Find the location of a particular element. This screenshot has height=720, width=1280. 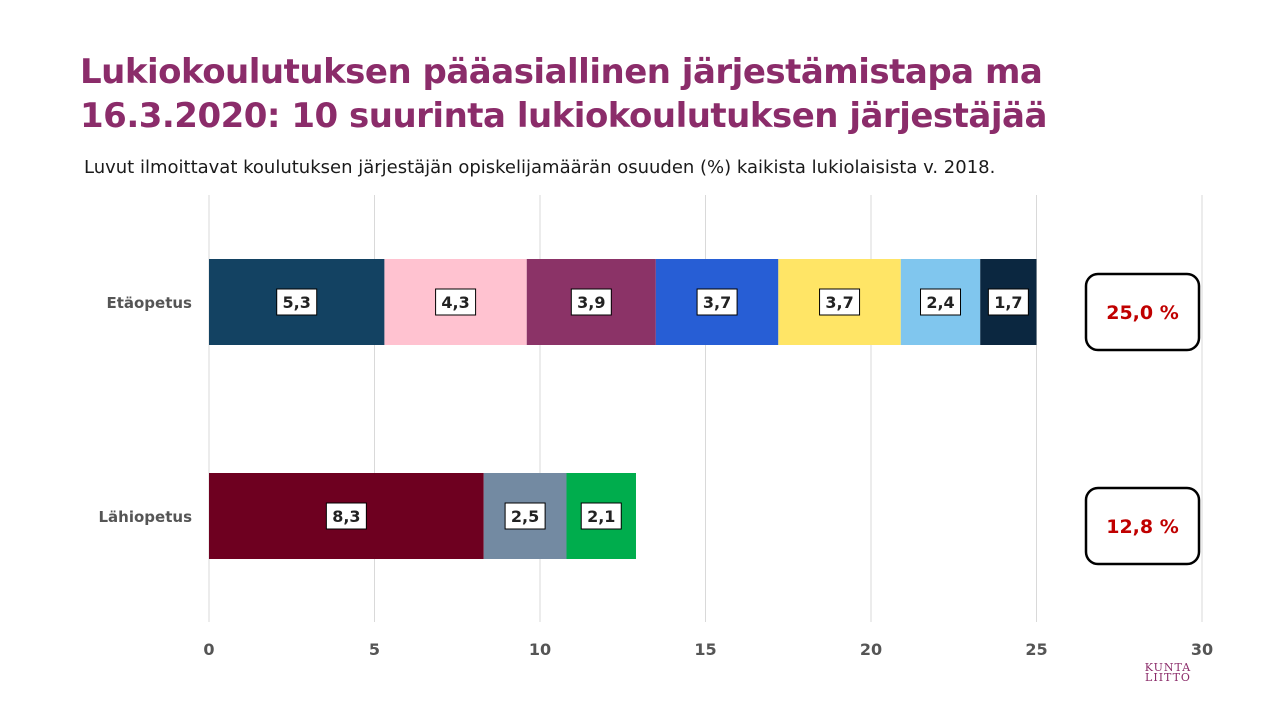

data-label: 2,4 is located at coordinates (940, 302).